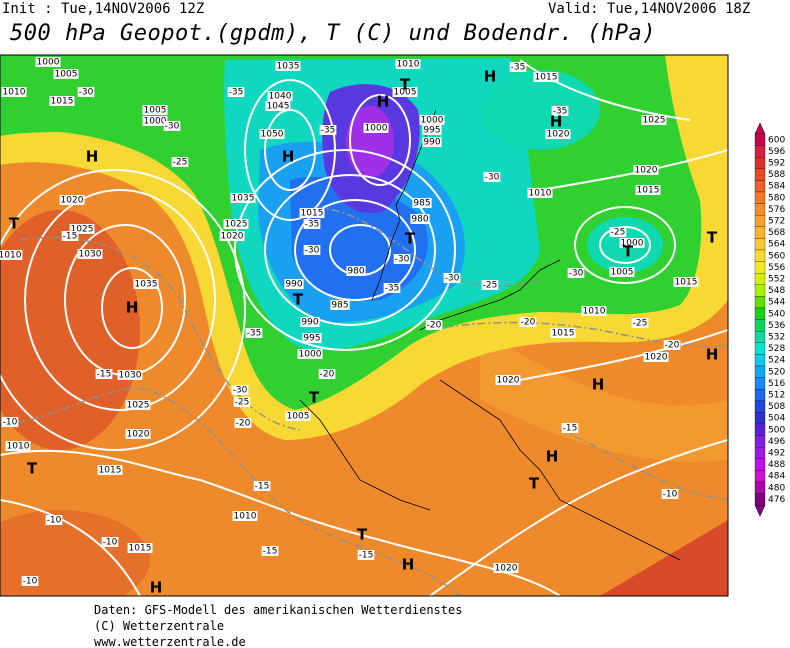 Image resolution: width=790 pixels, height=648 pixels. Describe the element at coordinates (776, 477) in the screenshot. I see `legend-value: 484` at that location.